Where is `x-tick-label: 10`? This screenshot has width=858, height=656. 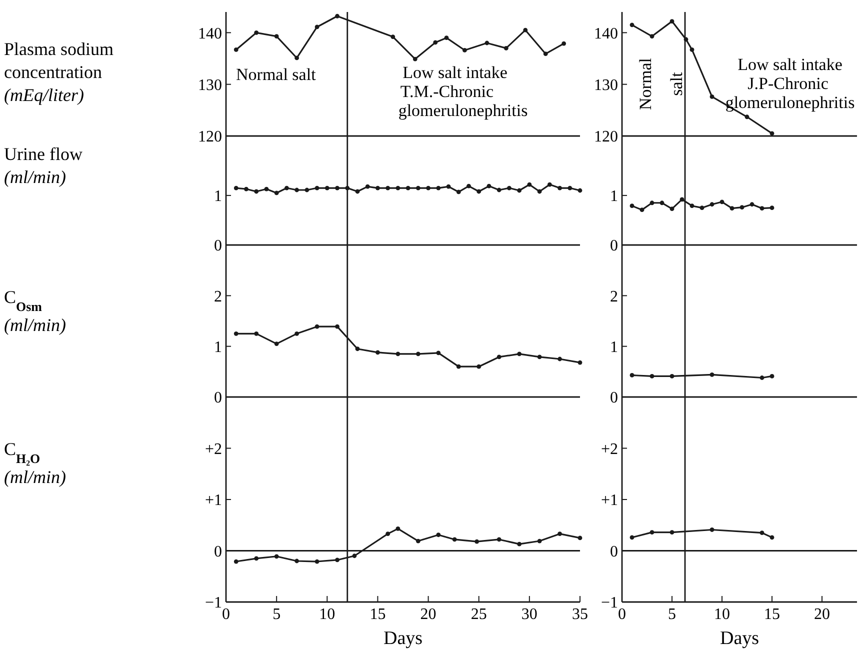
x-tick-label: 10 is located at coordinates (722, 614).